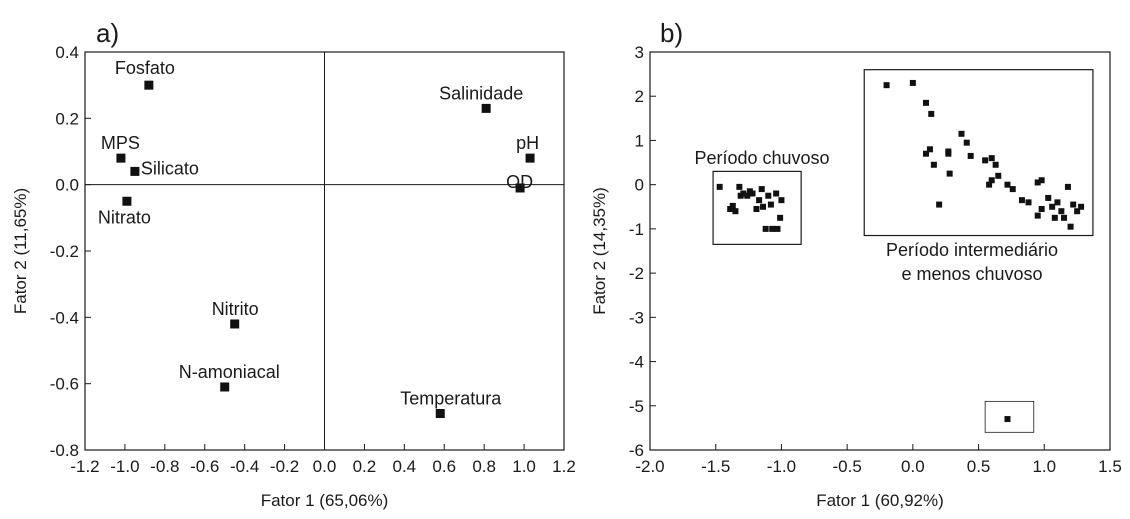  Describe the element at coordinates (107, 33) in the screenshot. I see `panel-label: a)` at that location.